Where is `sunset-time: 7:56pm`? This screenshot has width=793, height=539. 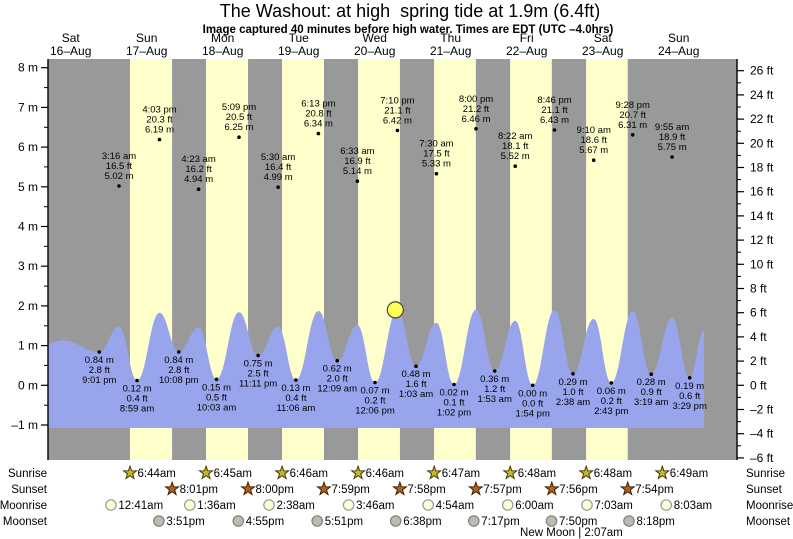 sunset-time: 7:56pm is located at coordinates (578, 490).